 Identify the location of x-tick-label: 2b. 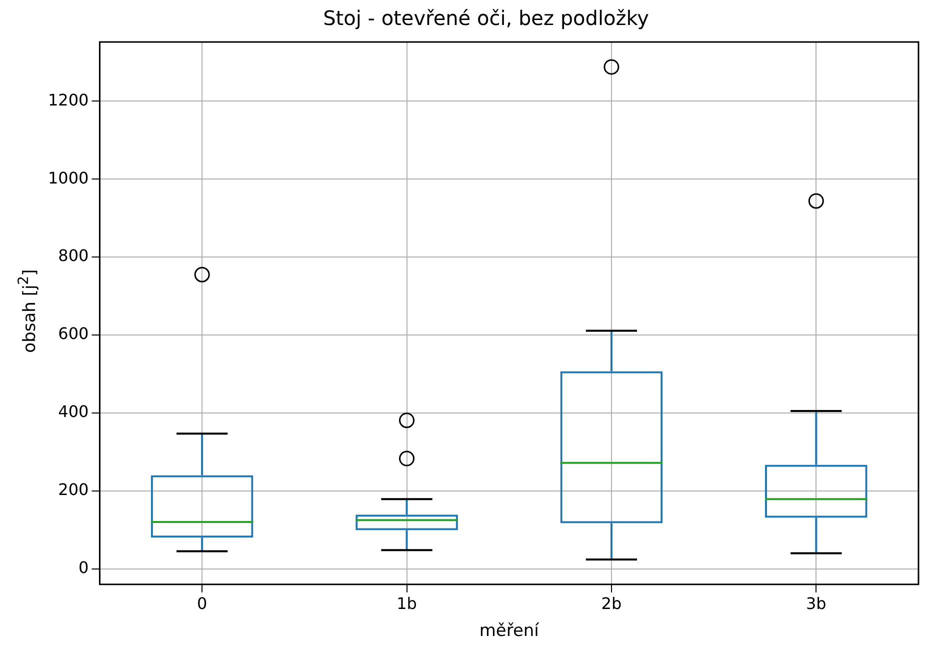
(611, 604).